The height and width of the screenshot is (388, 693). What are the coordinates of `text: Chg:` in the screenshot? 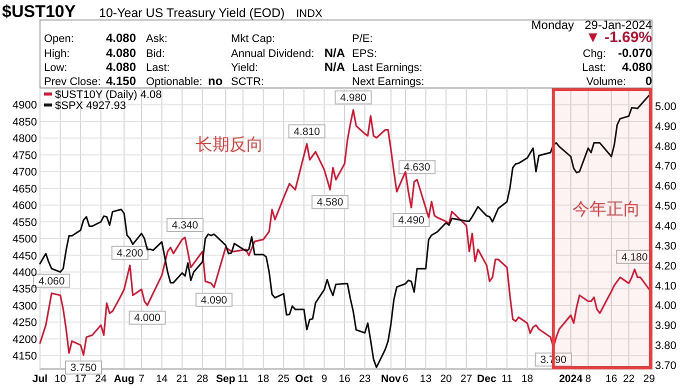 It's located at (594, 54).